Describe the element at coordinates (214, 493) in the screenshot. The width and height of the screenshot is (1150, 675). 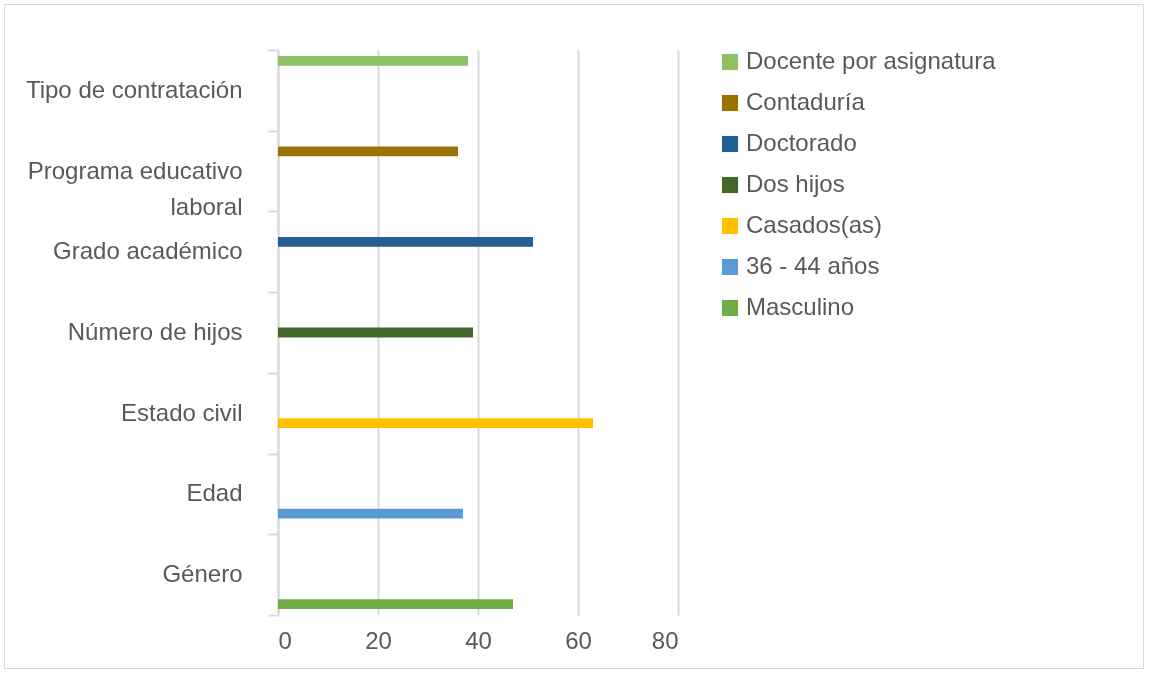
I see `y-tick-label: Edad` at that location.